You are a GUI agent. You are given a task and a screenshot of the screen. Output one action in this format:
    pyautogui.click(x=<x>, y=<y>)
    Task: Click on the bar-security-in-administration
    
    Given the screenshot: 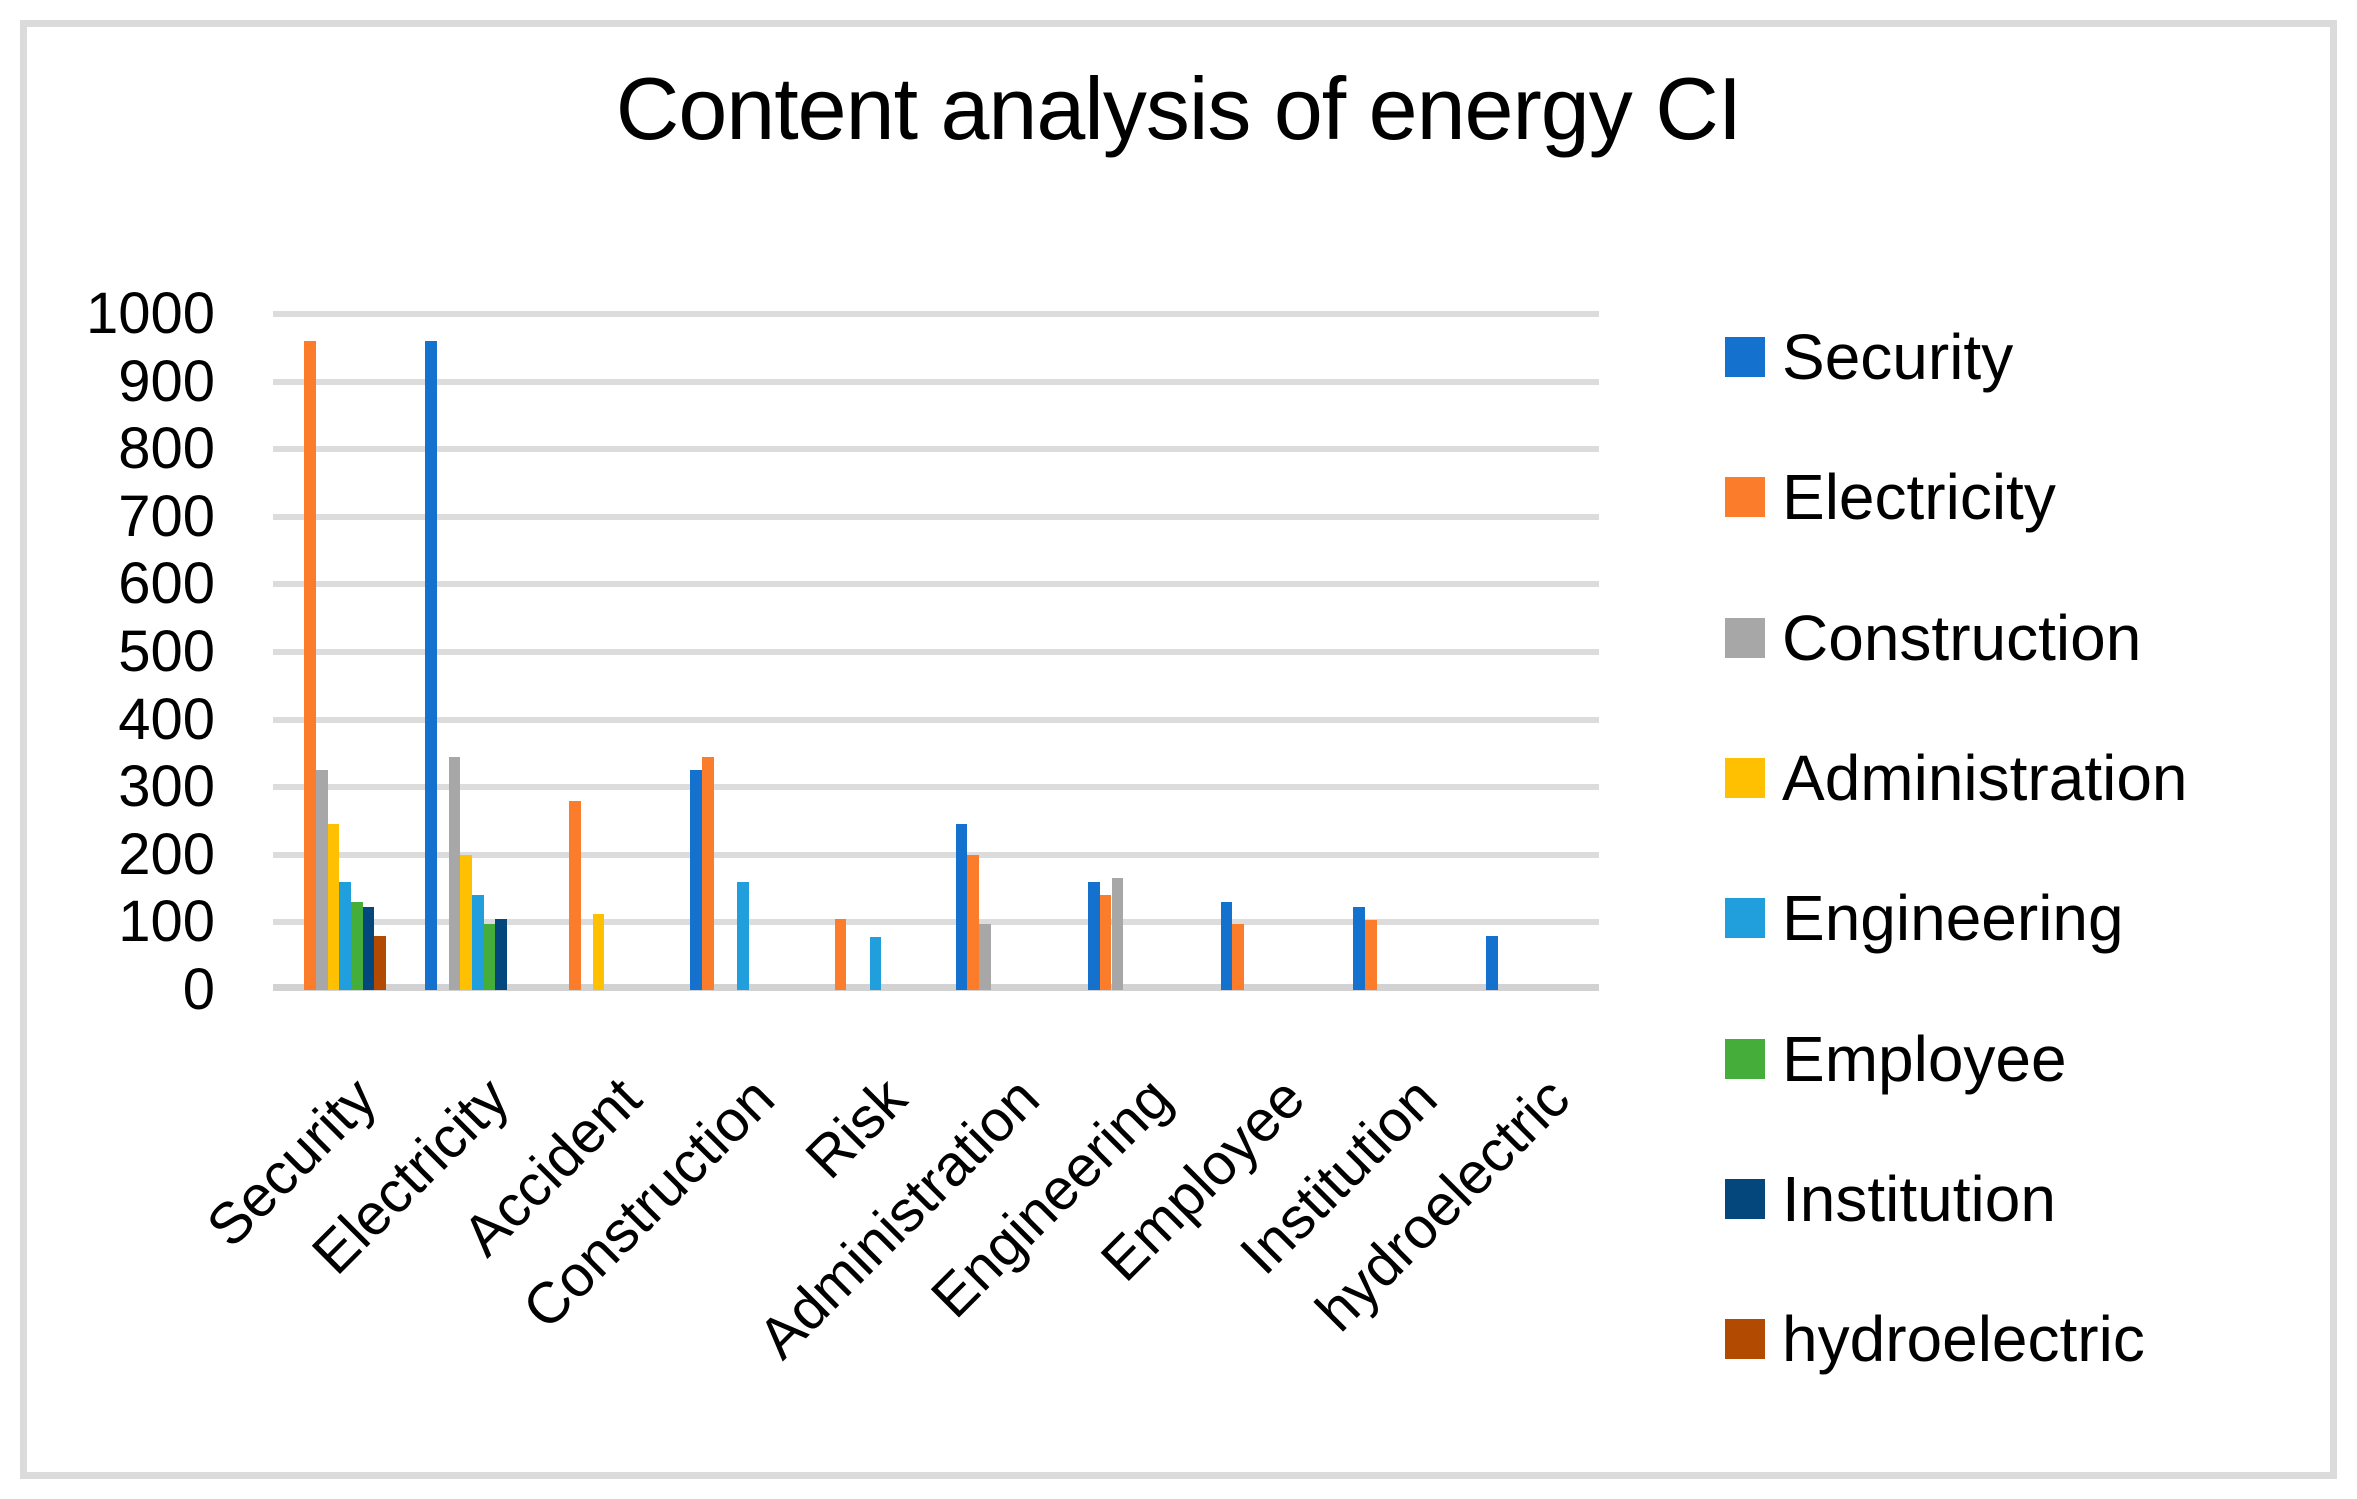 What is the action you would take?
    pyautogui.click(x=961, y=907)
    